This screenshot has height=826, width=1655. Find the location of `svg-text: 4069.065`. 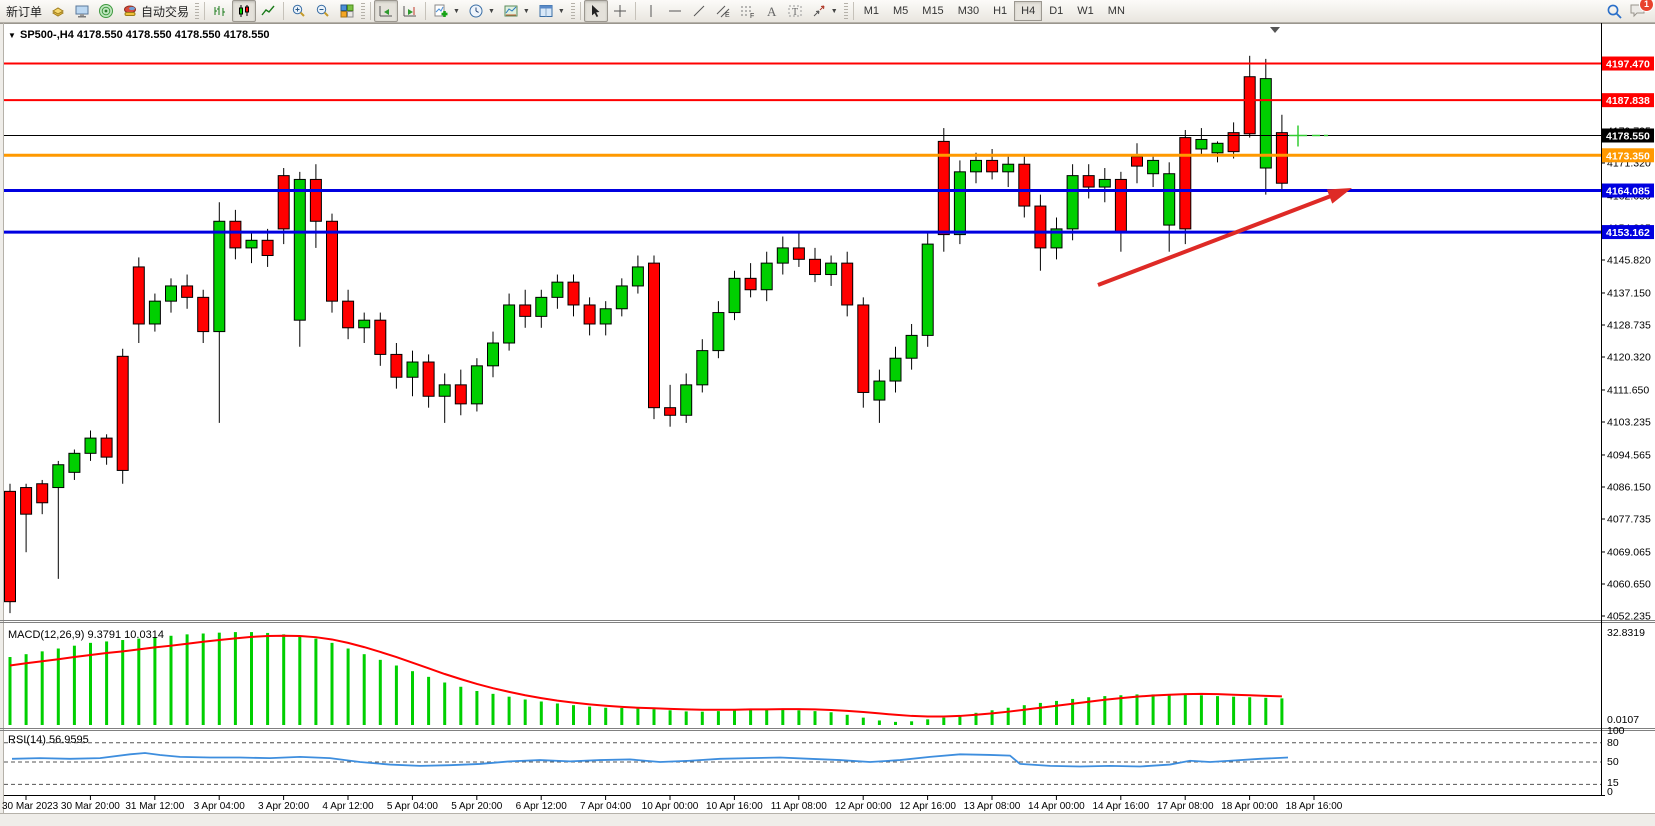

svg-text: 4069.065 is located at coordinates (1629, 552).